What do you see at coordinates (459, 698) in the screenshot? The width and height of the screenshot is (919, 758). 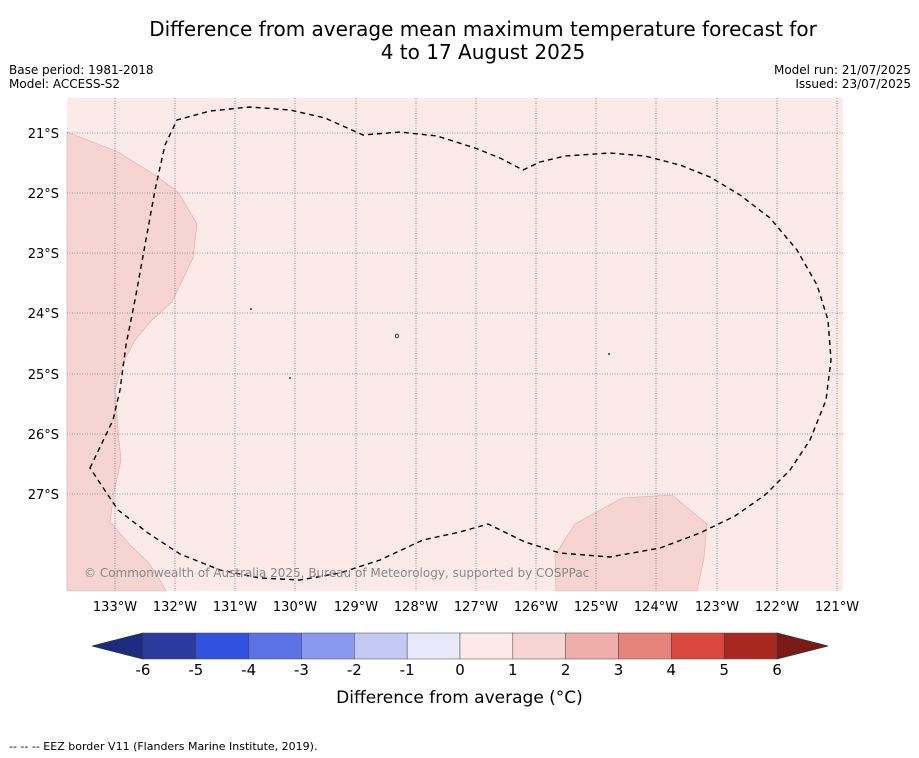 I see `colorbar-title: Difference from average (°C)` at bounding box center [459, 698].